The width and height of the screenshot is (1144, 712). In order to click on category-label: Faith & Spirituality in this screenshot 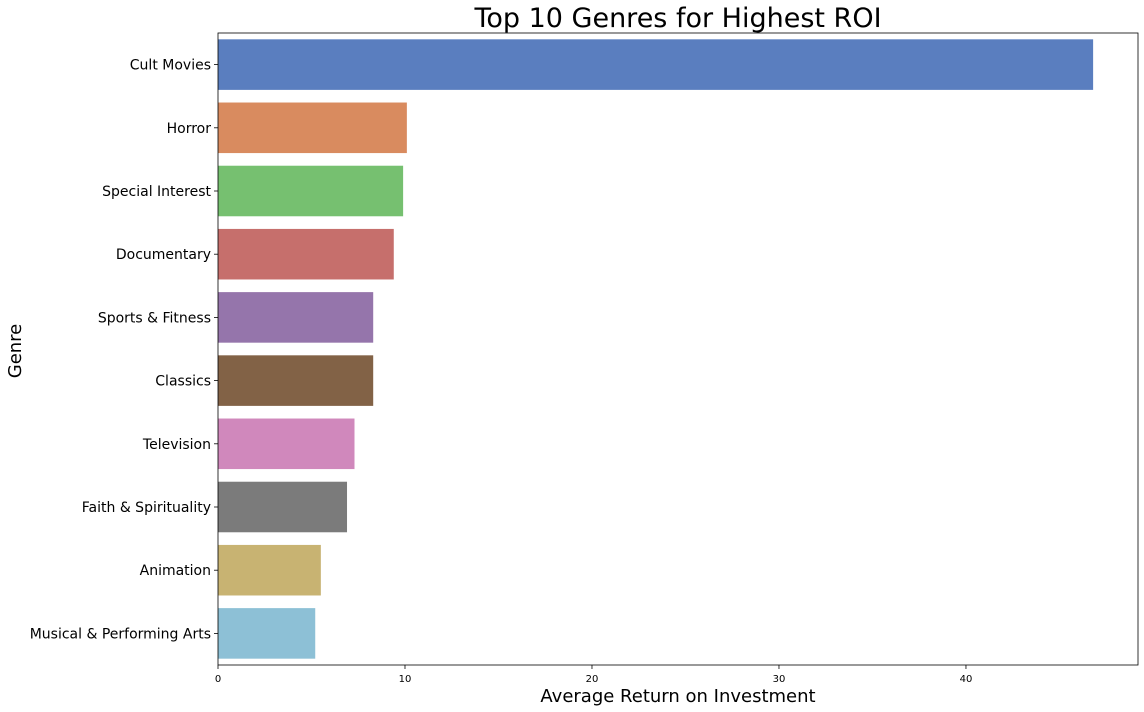, I will do `click(146, 508)`.